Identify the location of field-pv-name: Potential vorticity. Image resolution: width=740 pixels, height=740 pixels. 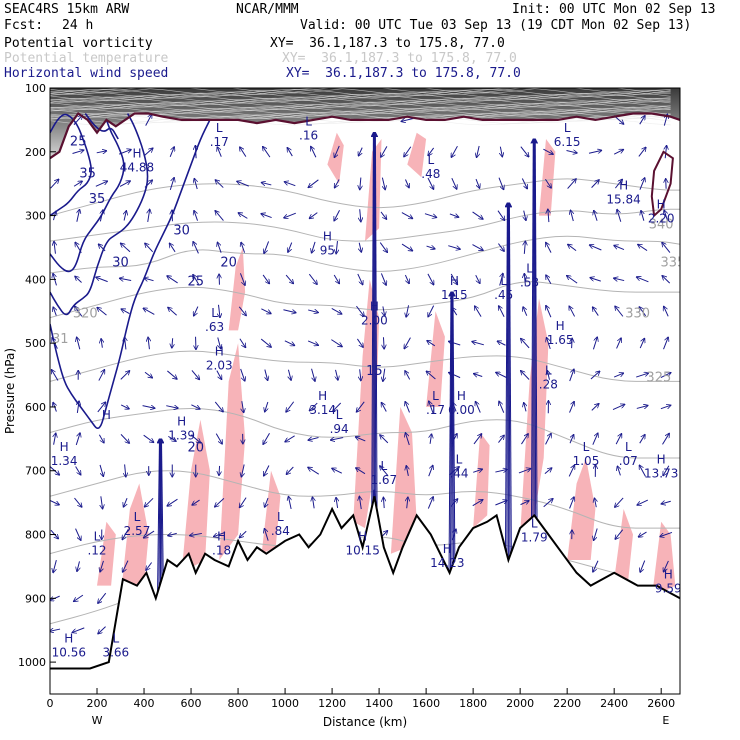
(78, 43).